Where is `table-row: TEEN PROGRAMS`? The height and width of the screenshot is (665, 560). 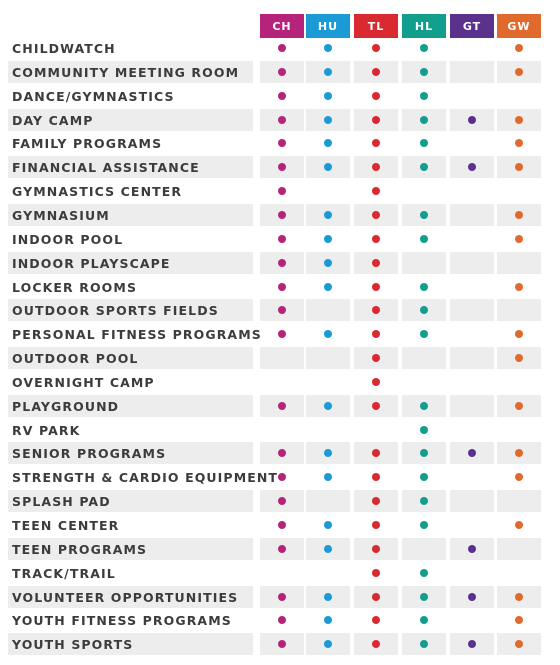
table-row: TEEN PROGRAMS is located at coordinates (280, 549).